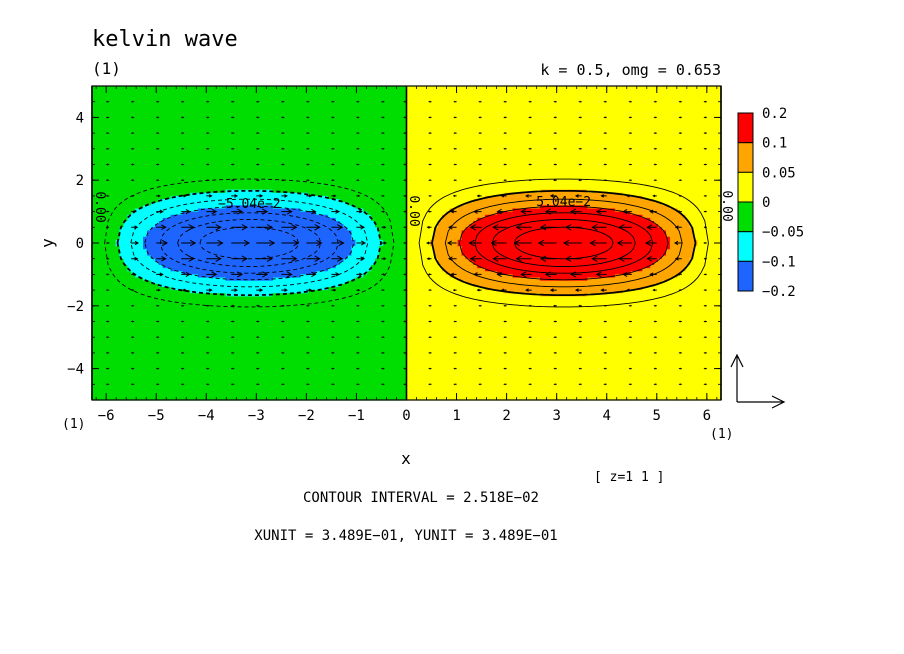 This screenshot has width=904, height=654. Describe the element at coordinates (630, 70) in the screenshot. I see `parameter-label: k = 0.5, omg = 0.653` at that location.